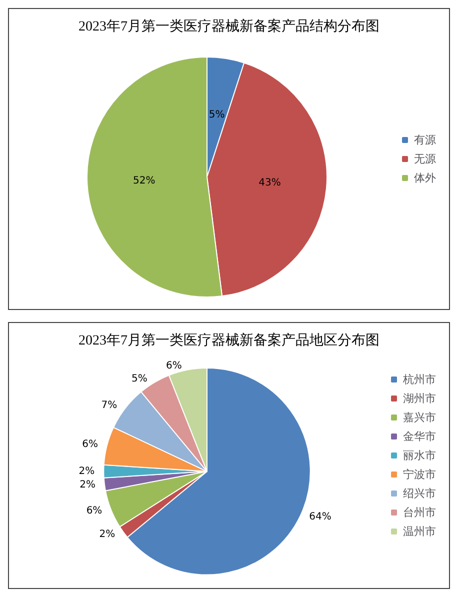 The height and width of the screenshot is (593, 458). I want to click on data-label: 43%, so click(269, 182).